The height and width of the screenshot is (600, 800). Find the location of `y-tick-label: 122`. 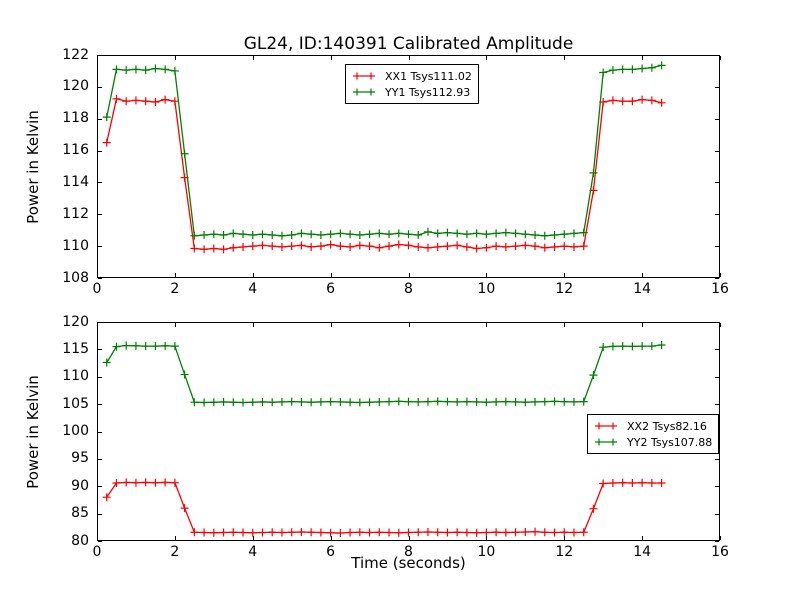

y-tick-label: 122 is located at coordinates (75, 54).